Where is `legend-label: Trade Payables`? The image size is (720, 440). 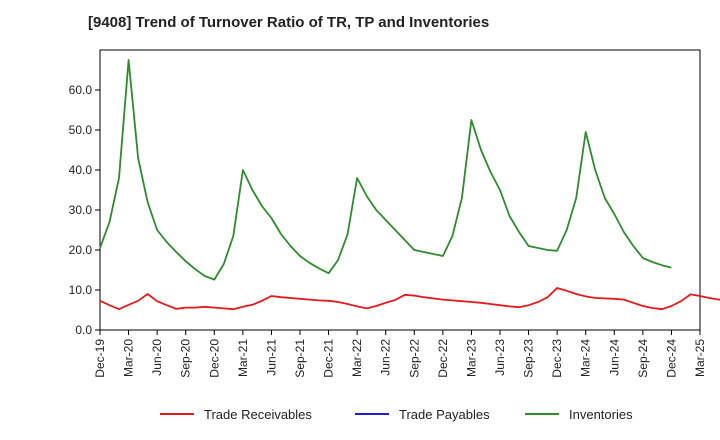 legend-label: Trade Payables is located at coordinates (444, 414).